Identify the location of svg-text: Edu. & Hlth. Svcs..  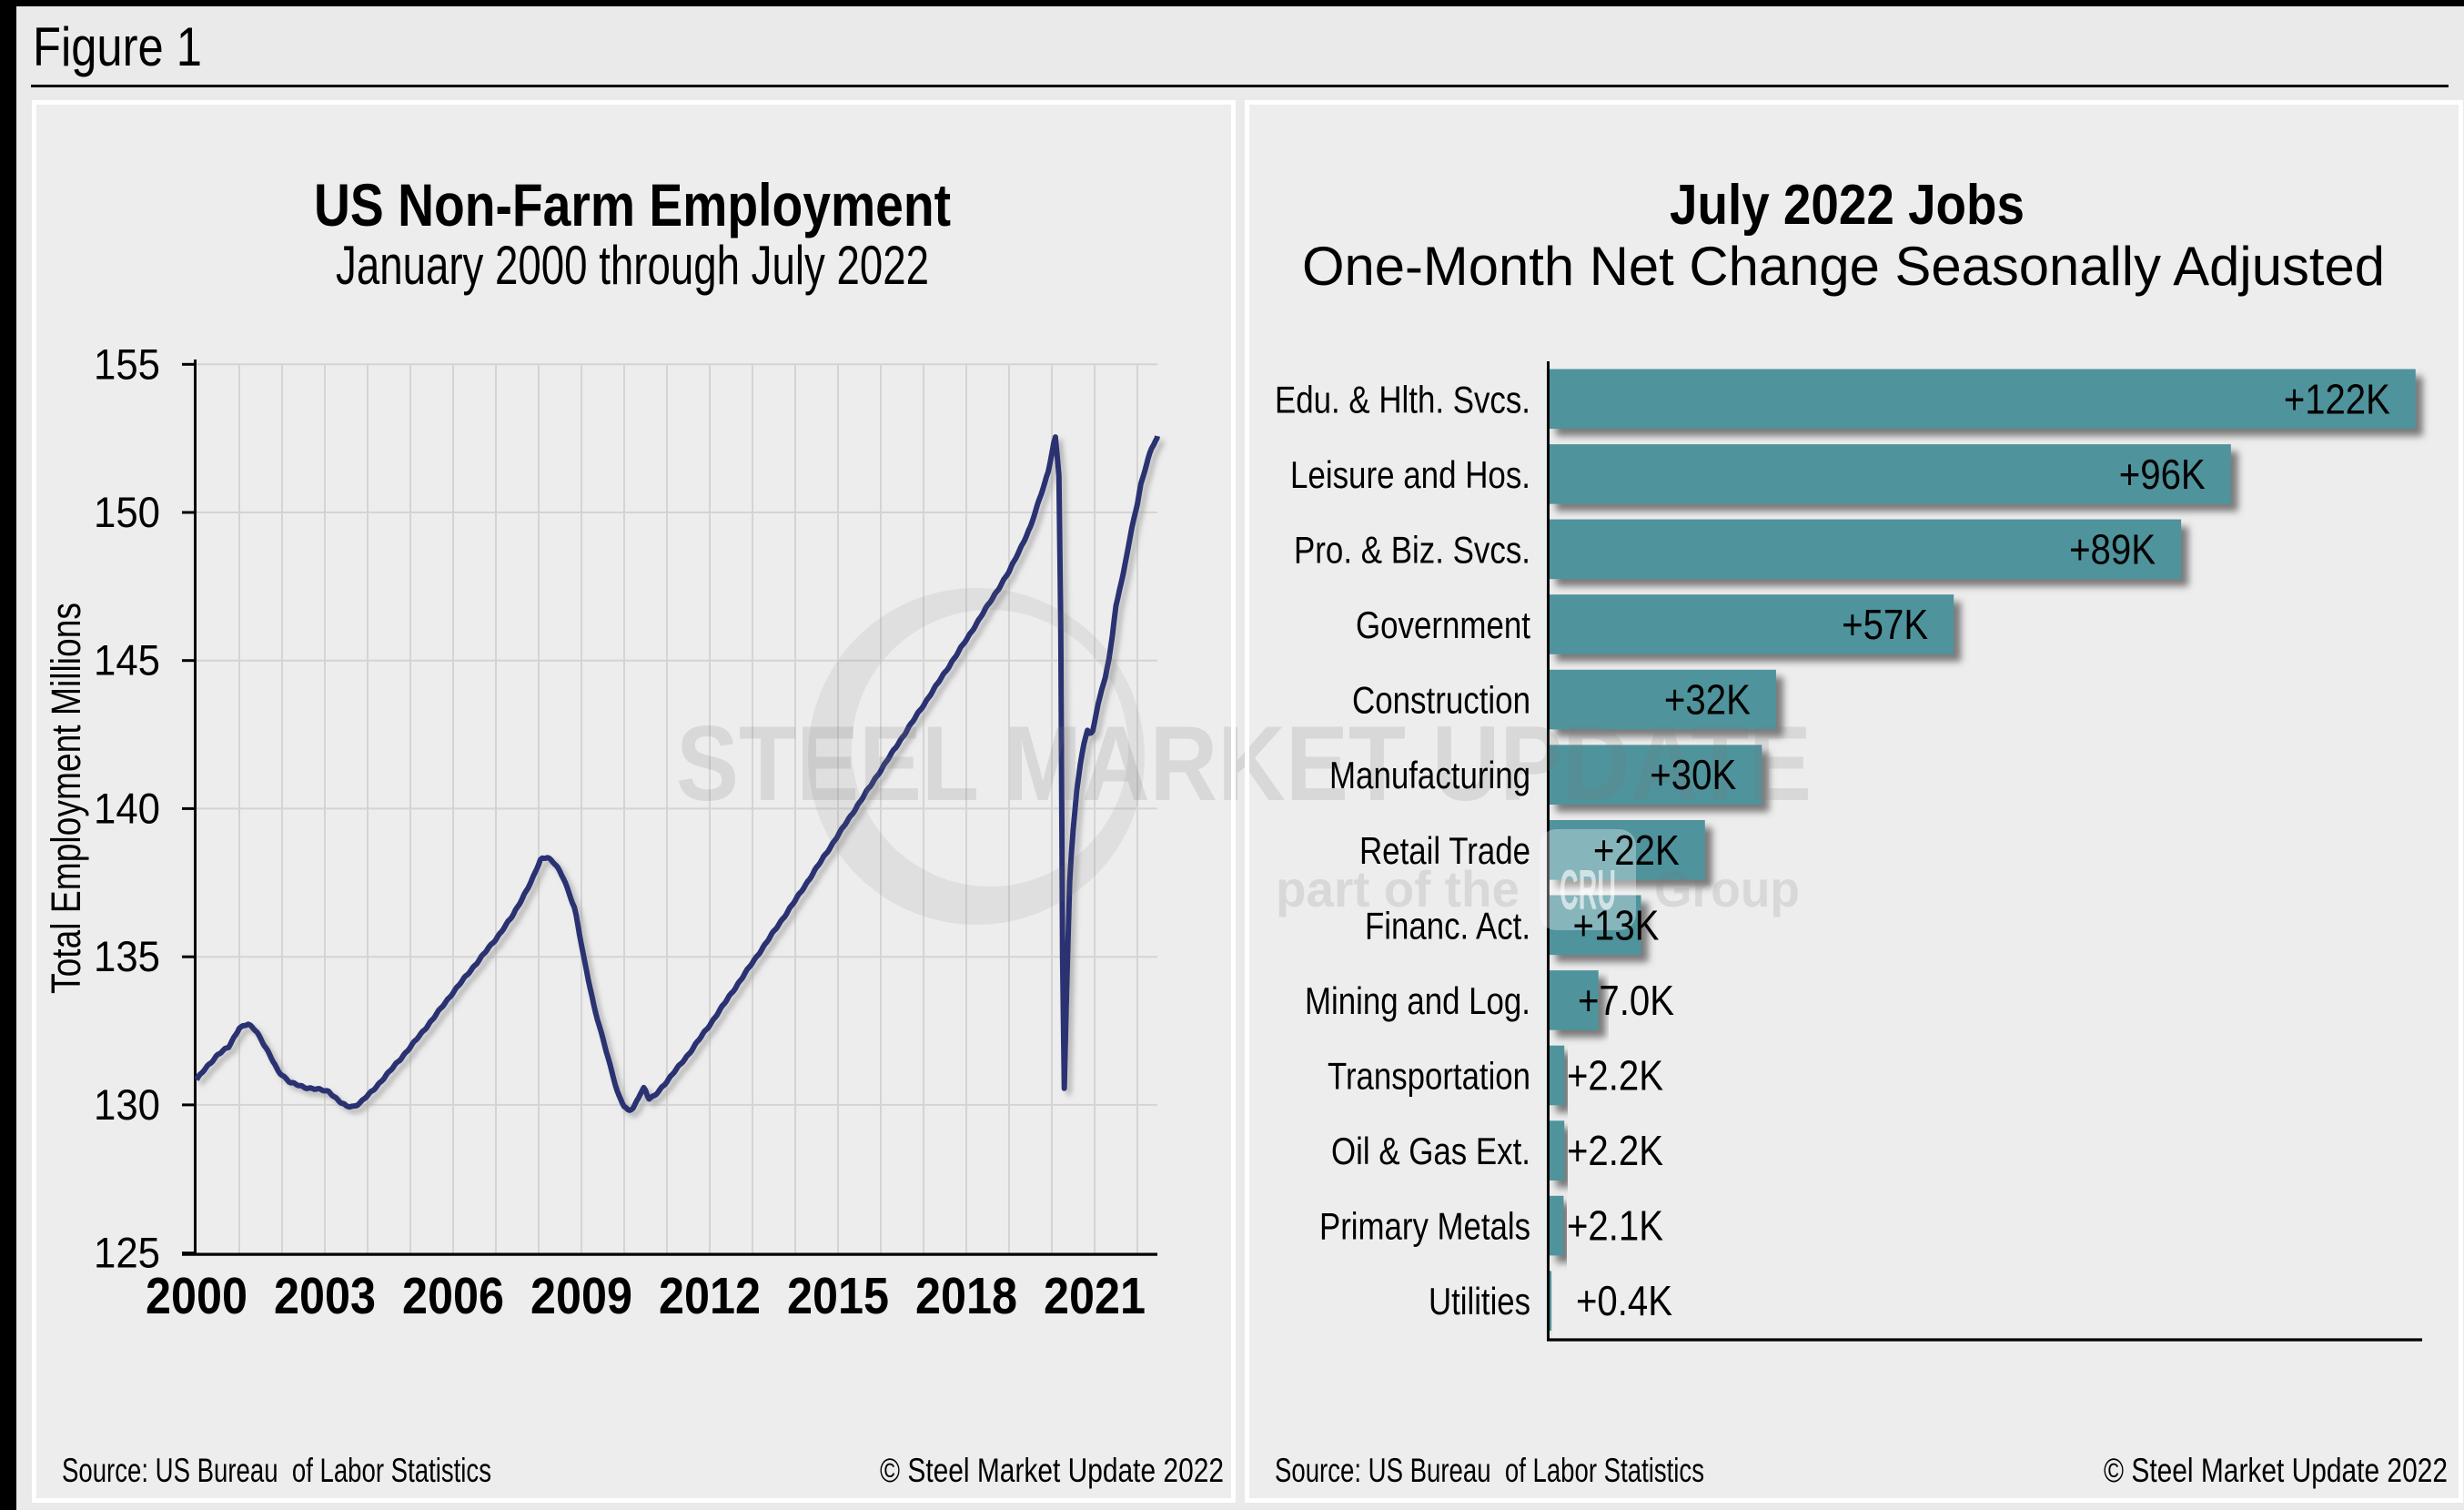
(1403, 399).